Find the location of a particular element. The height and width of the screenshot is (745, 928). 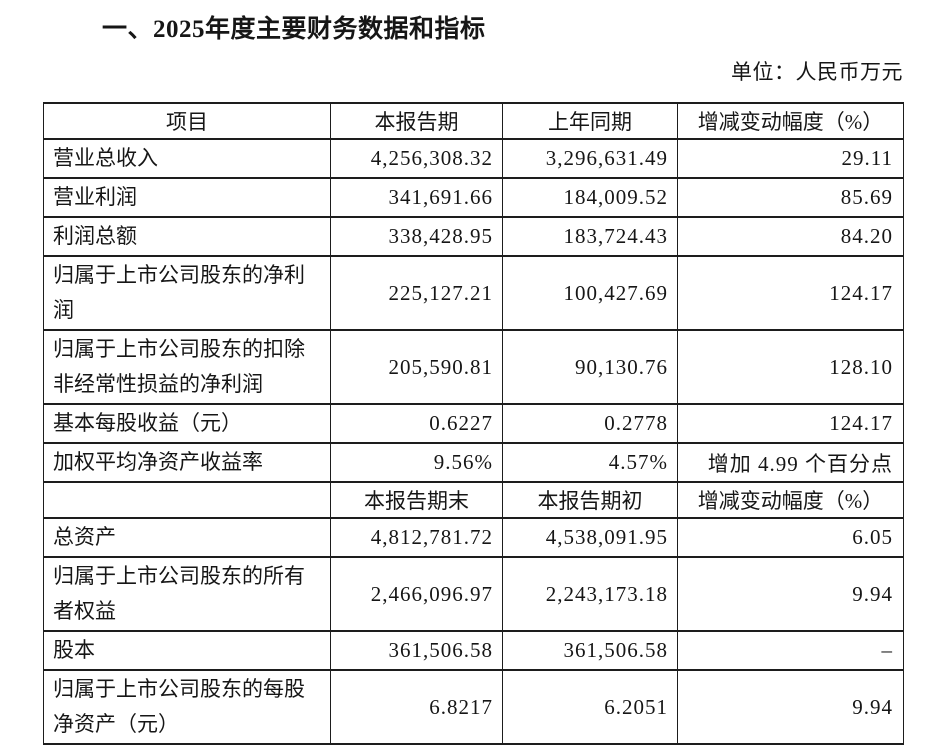

table-row-operating-profit: 营业利润 341,691.66 184,009.52 85.69 is located at coordinates (473, 197).